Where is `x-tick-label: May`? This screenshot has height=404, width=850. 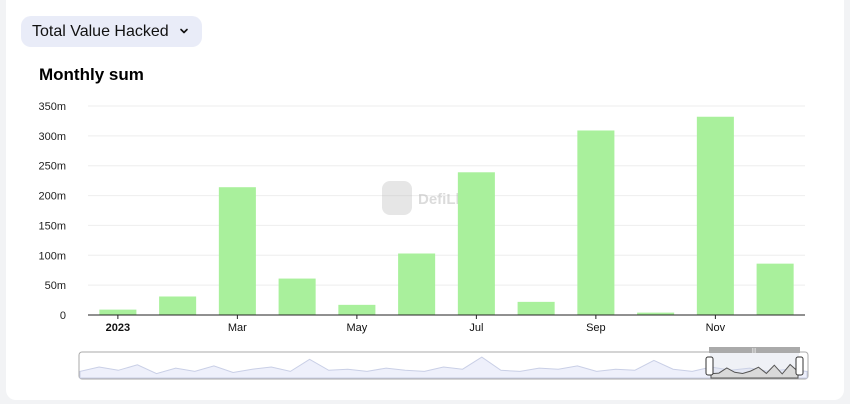
x-tick-label: May is located at coordinates (356, 328).